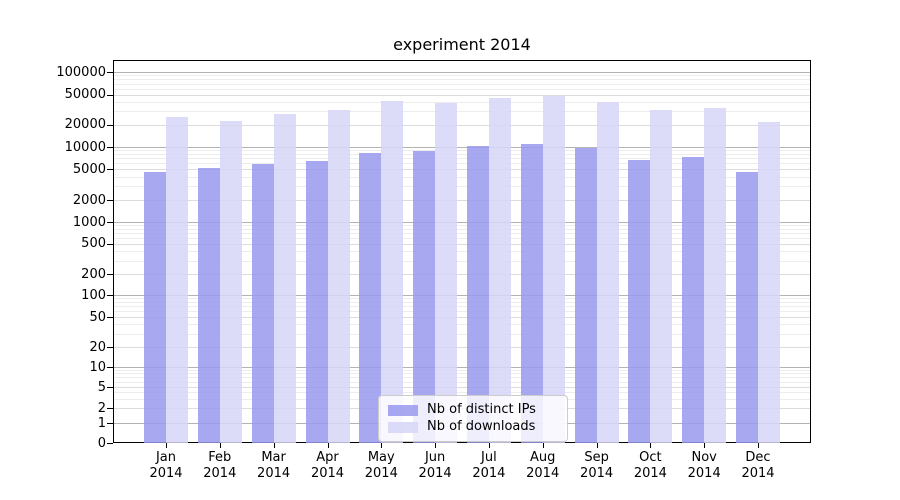 This screenshot has width=900, height=500. Describe the element at coordinates (273, 457) in the screenshot. I see `x-tick-month: Mar` at that location.